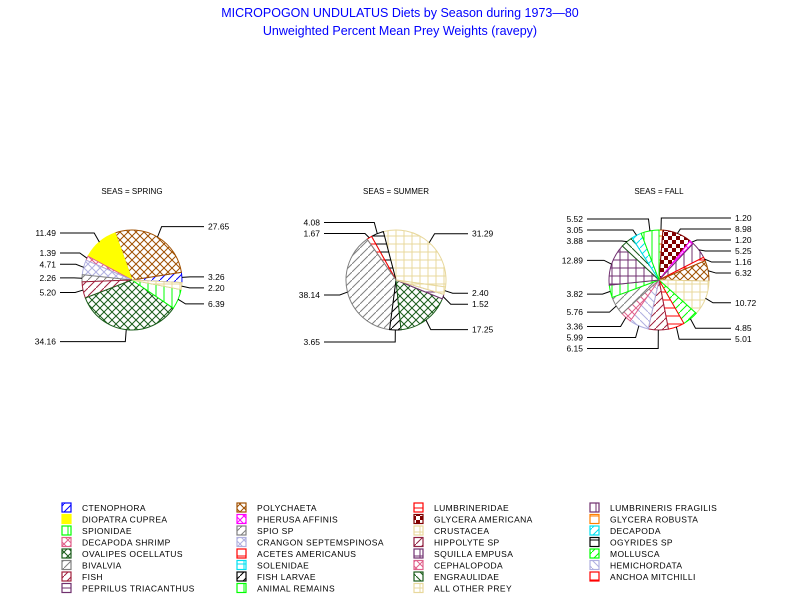  I want to click on slice-value-label: 1.52, so click(480, 304).